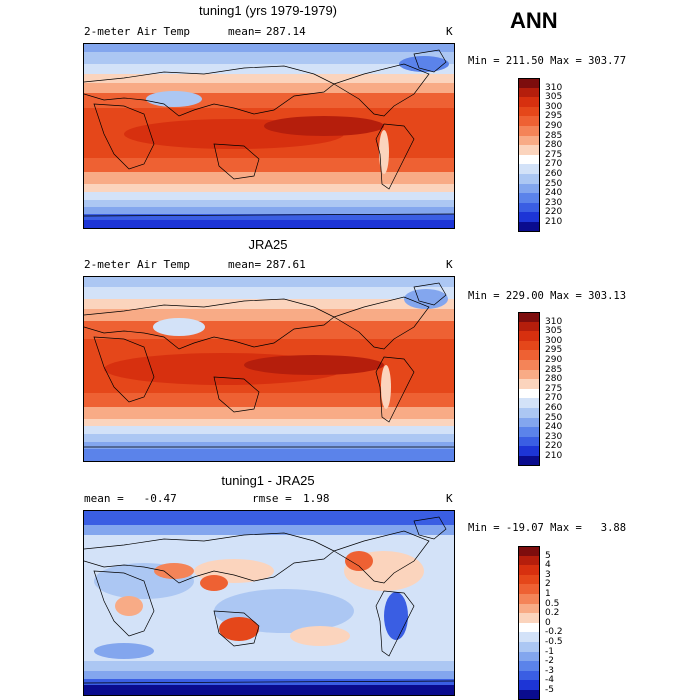 The height and width of the screenshot is (700, 700). I want to click on panel1-map, so click(269, 136).